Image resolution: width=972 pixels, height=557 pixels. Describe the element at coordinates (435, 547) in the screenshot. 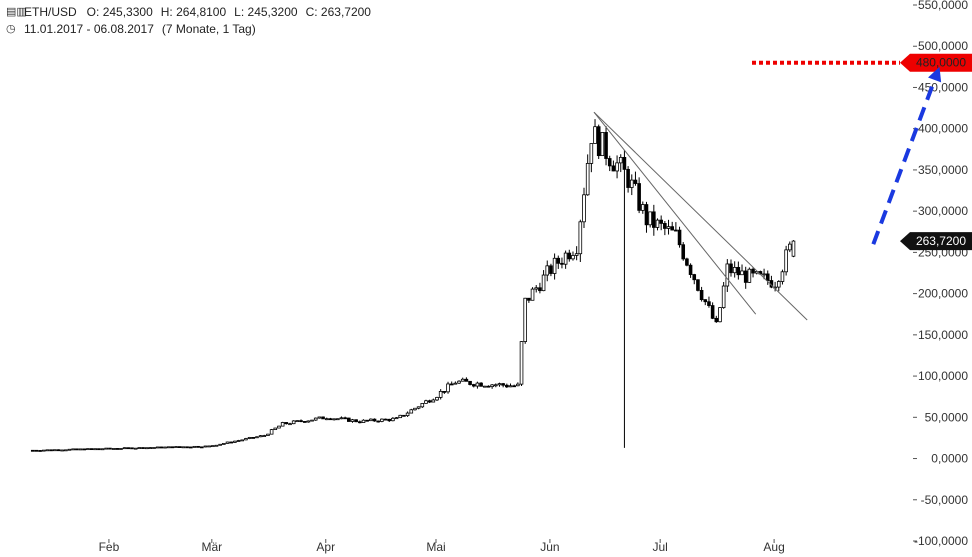

I see `x-tick-label: Mai` at that location.